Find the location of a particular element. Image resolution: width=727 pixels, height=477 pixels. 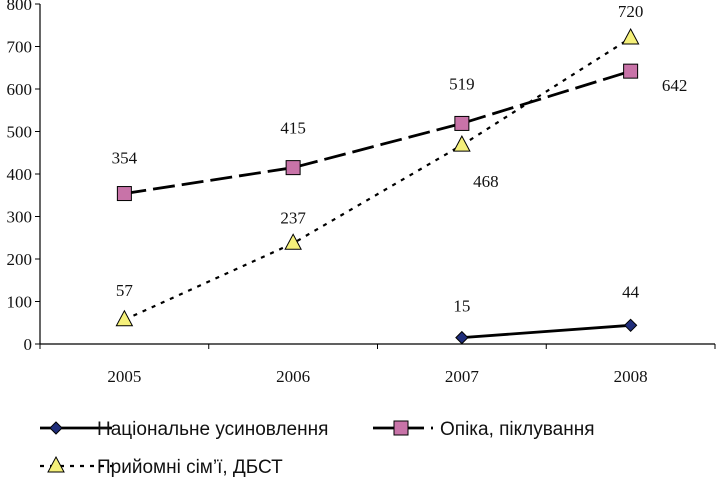

data-label: 720 is located at coordinates (631, 11).